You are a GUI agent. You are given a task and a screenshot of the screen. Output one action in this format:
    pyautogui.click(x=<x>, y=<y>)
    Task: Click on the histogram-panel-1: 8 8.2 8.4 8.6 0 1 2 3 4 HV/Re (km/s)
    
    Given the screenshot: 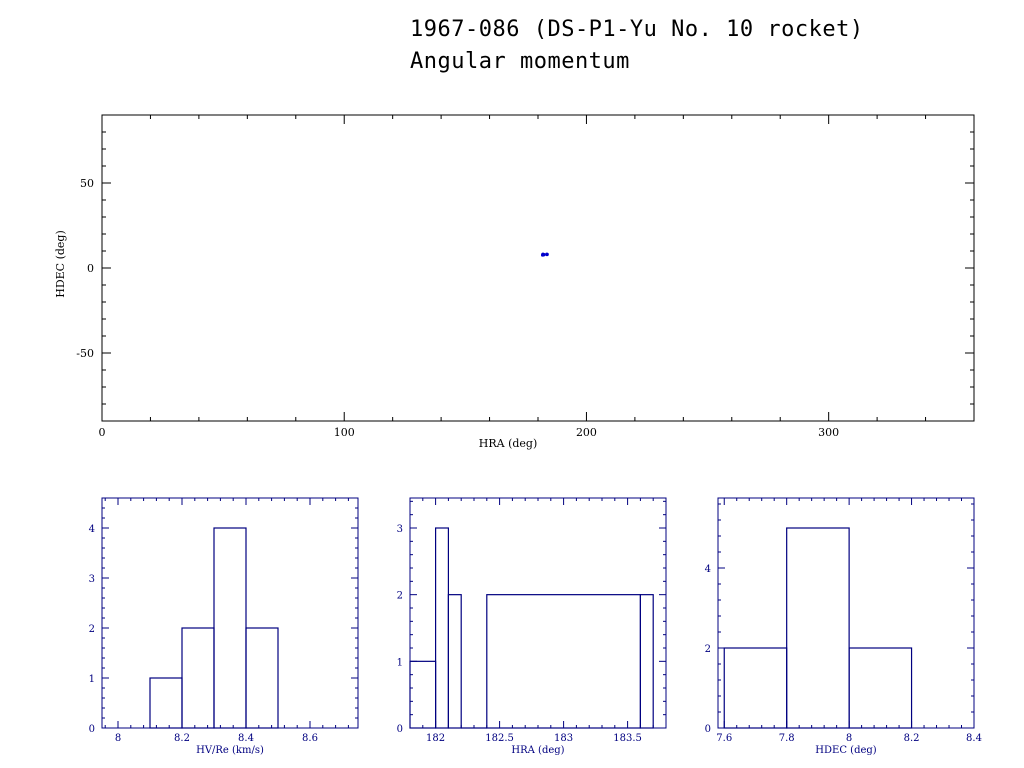 What is the action you would take?
    pyautogui.click(x=224, y=626)
    